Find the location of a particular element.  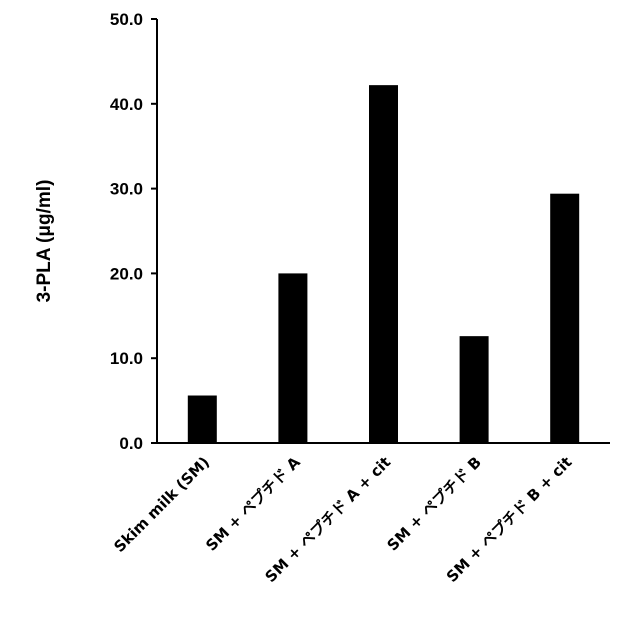

y-tick-label: 50.0 is located at coordinates (126, 19).